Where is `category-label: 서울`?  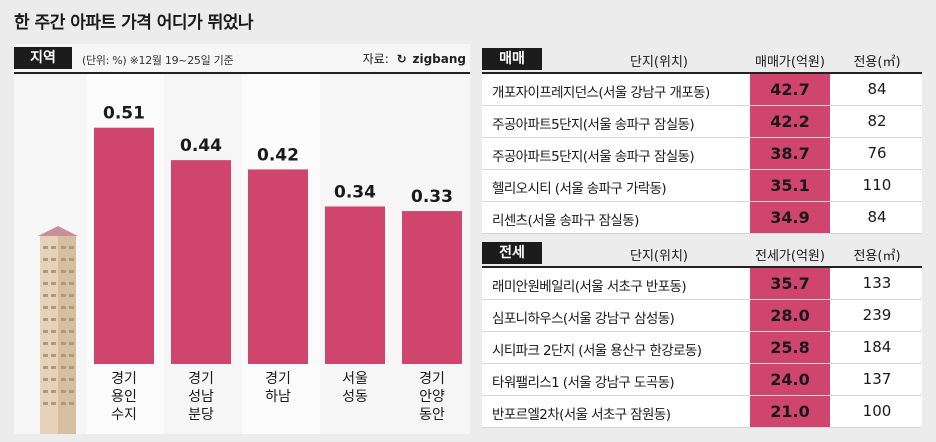
category-label: 서울 is located at coordinates (355, 379).